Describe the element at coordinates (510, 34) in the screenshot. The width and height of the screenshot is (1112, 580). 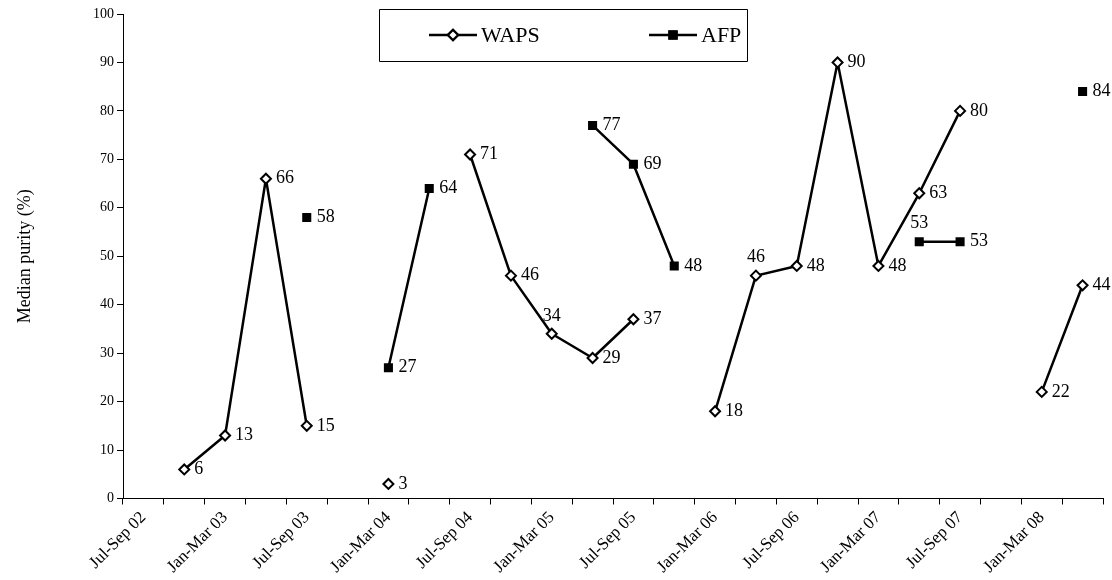
I see `legend-label: WAPS` at that location.